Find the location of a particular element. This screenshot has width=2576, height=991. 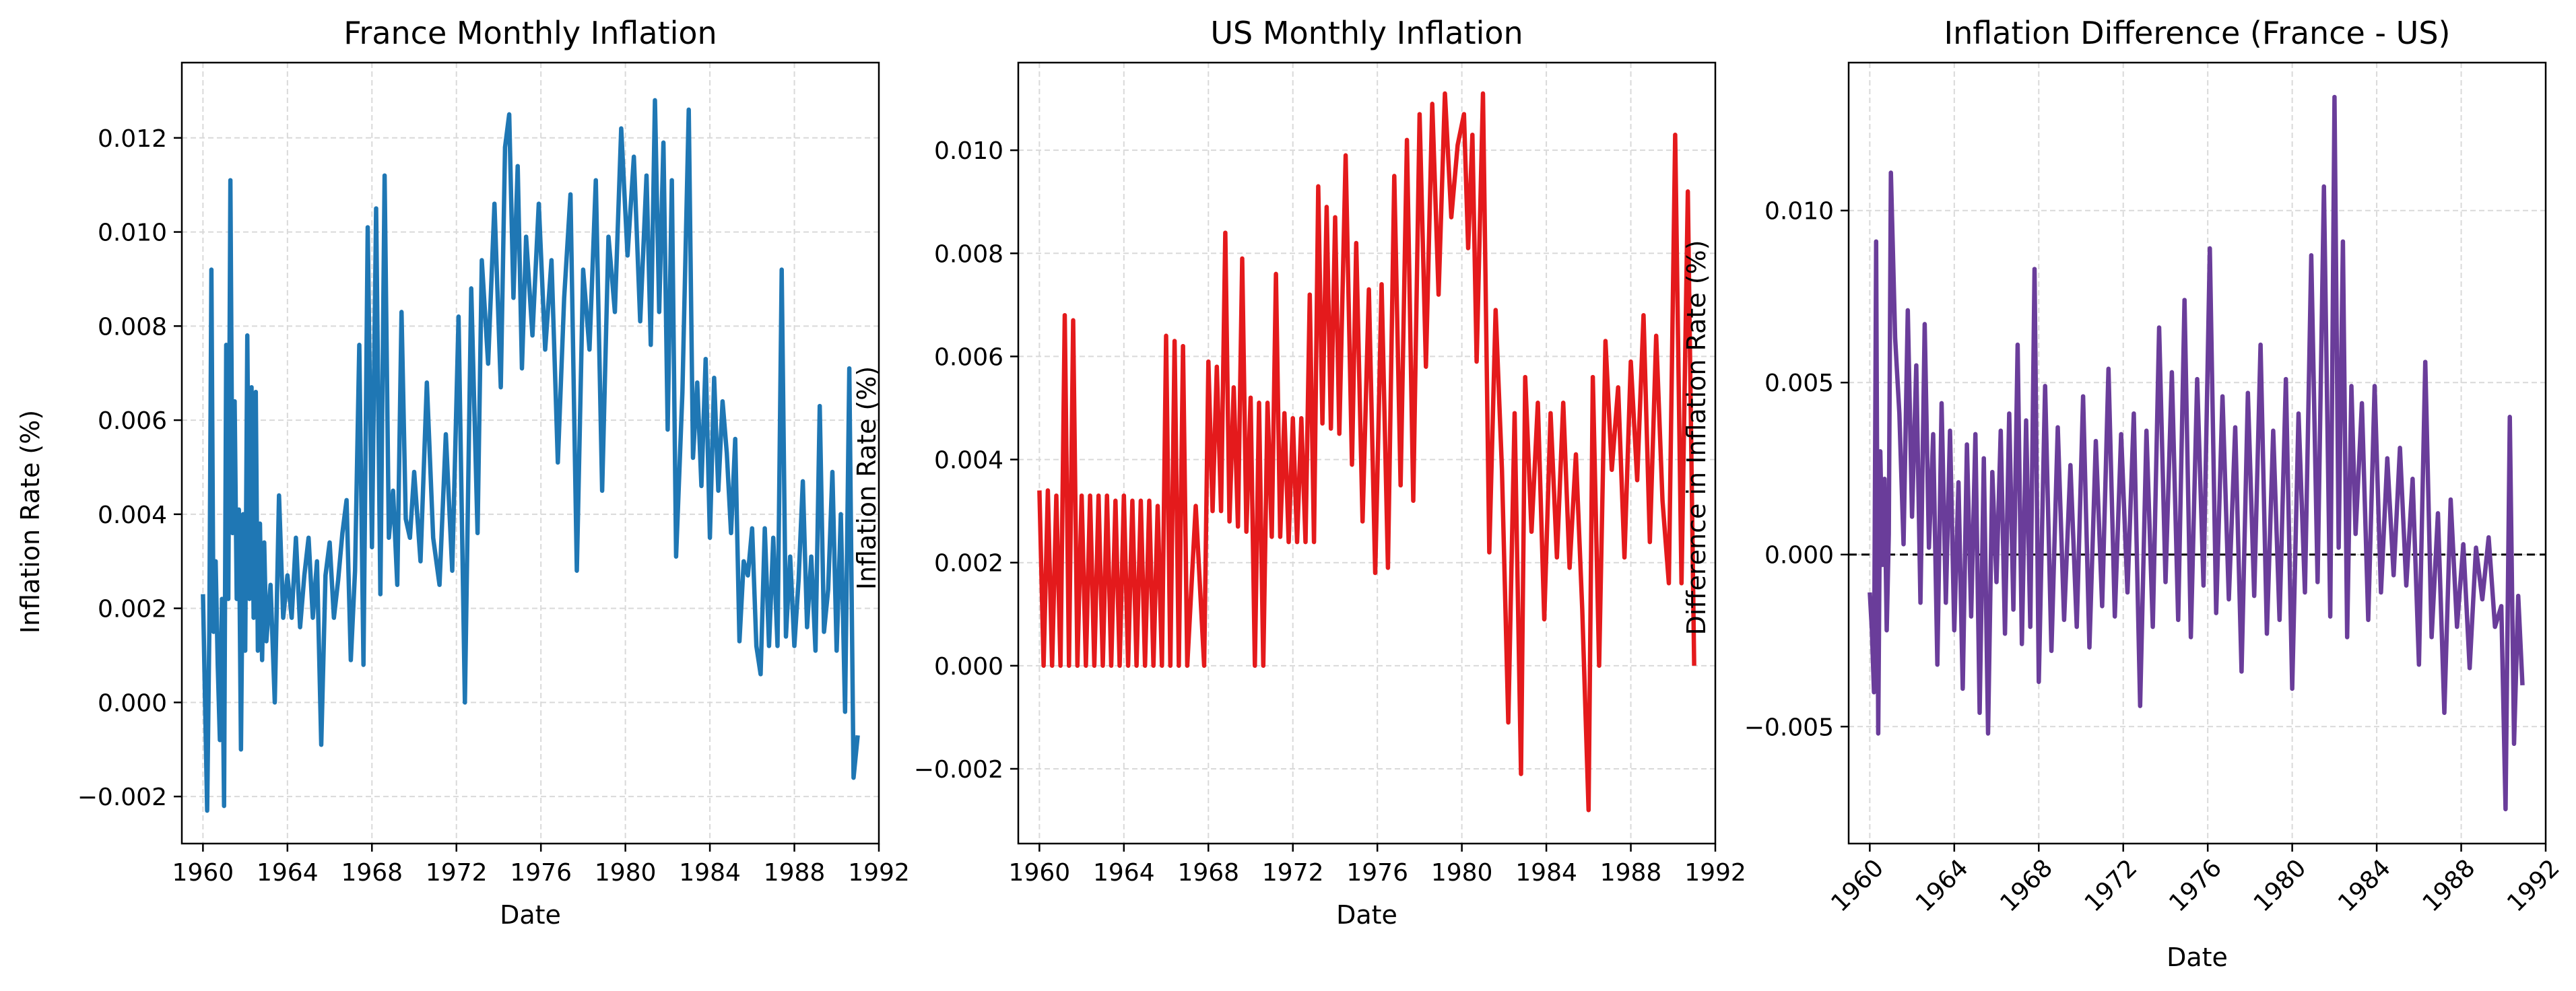

us-chart-title: US Monthly Inflation is located at coordinates (1366, 33).